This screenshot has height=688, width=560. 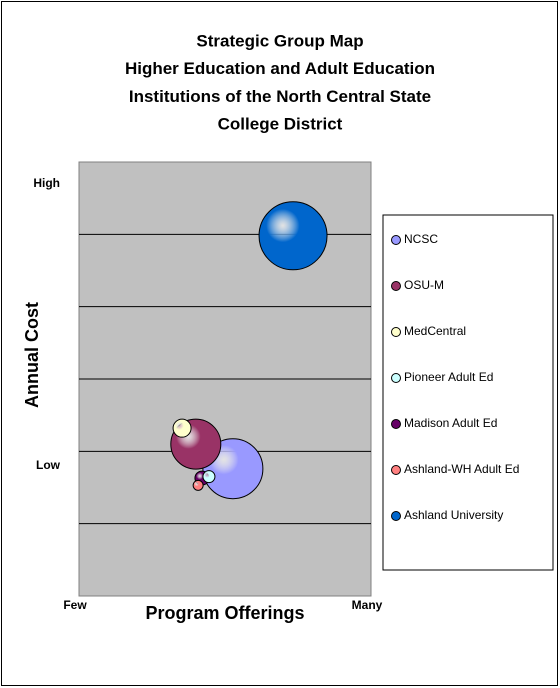 I want to click on legend-label: MedCentral, so click(x=435, y=331).